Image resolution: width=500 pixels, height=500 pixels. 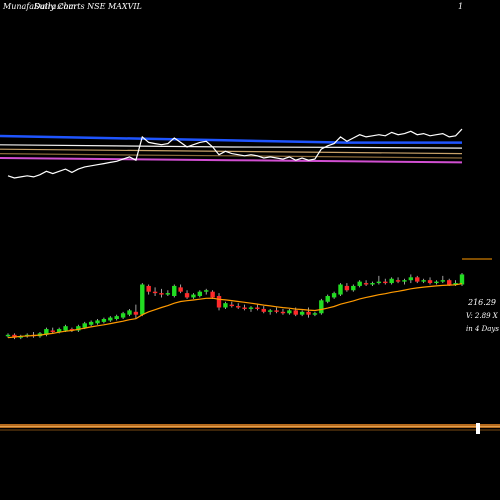 I want to click on volume-strip, so click(x=250, y=428).